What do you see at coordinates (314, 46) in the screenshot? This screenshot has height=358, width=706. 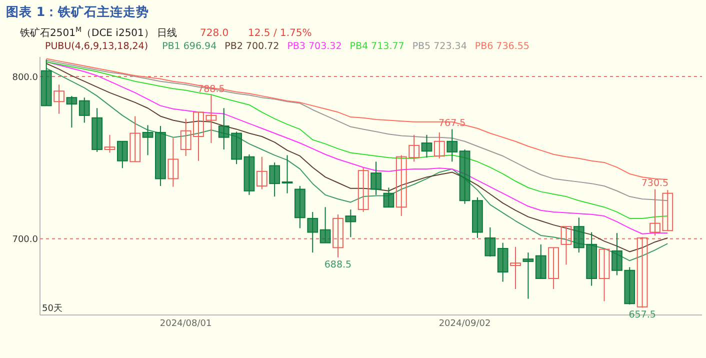 I see `text: PB3 703.32` at bounding box center [314, 46].